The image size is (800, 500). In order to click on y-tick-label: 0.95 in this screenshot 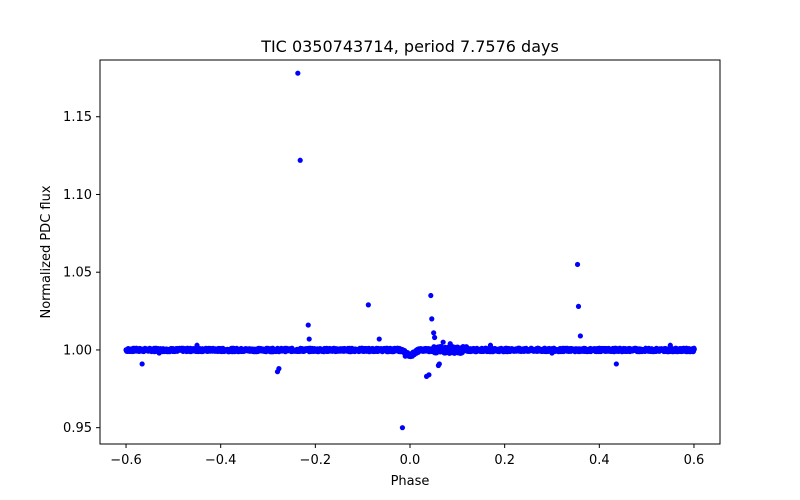, I will do `click(77, 428)`.